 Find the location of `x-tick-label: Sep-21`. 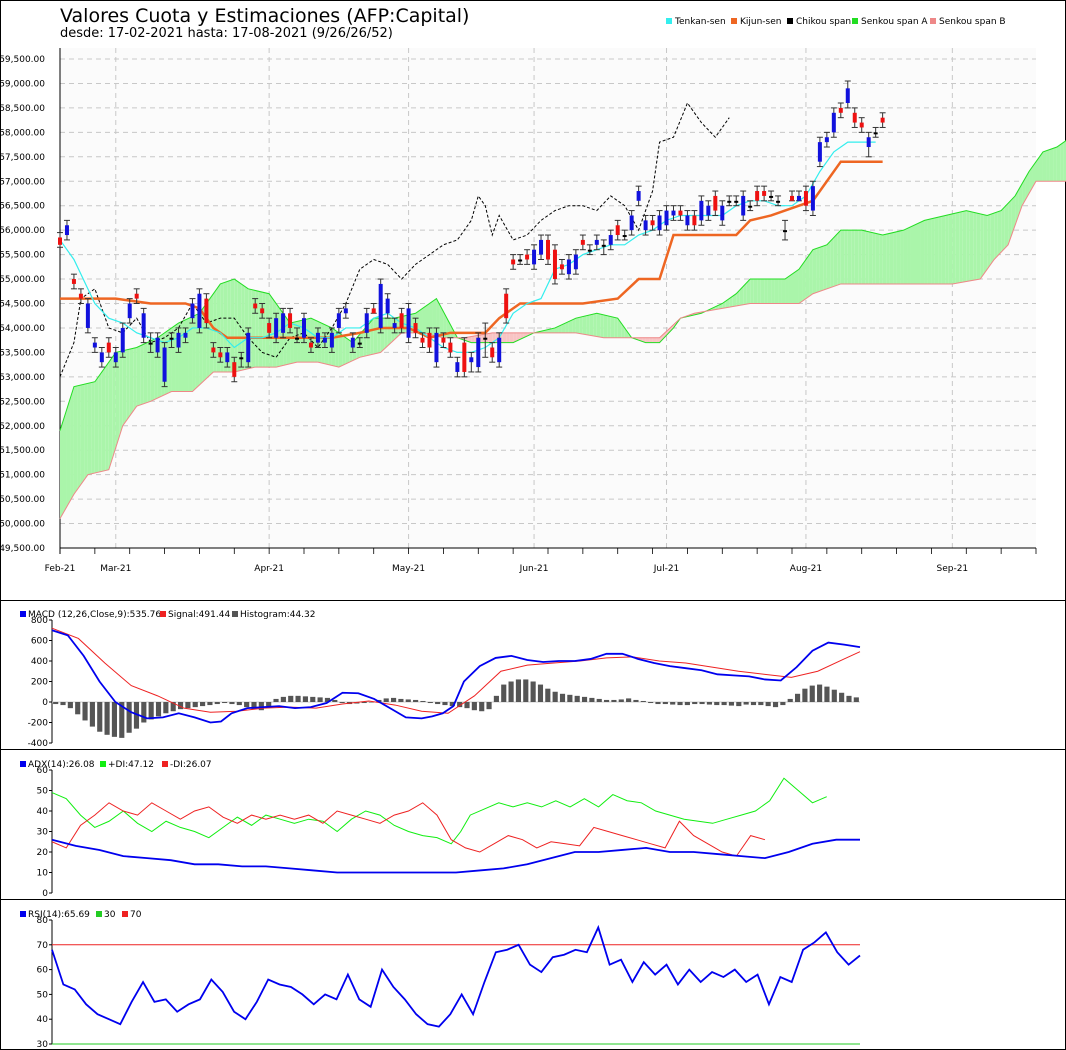

x-tick-label: Sep-21 is located at coordinates (953, 569).